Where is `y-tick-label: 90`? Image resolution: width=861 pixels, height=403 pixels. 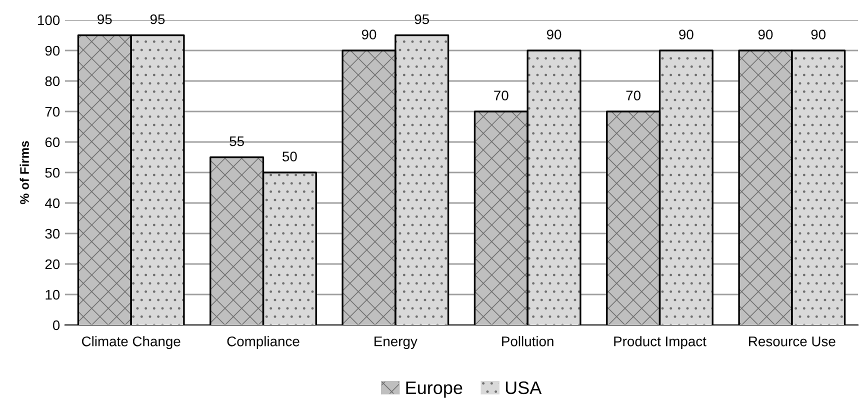
y-tick-label: 90 is located at coordinates (52, 51).